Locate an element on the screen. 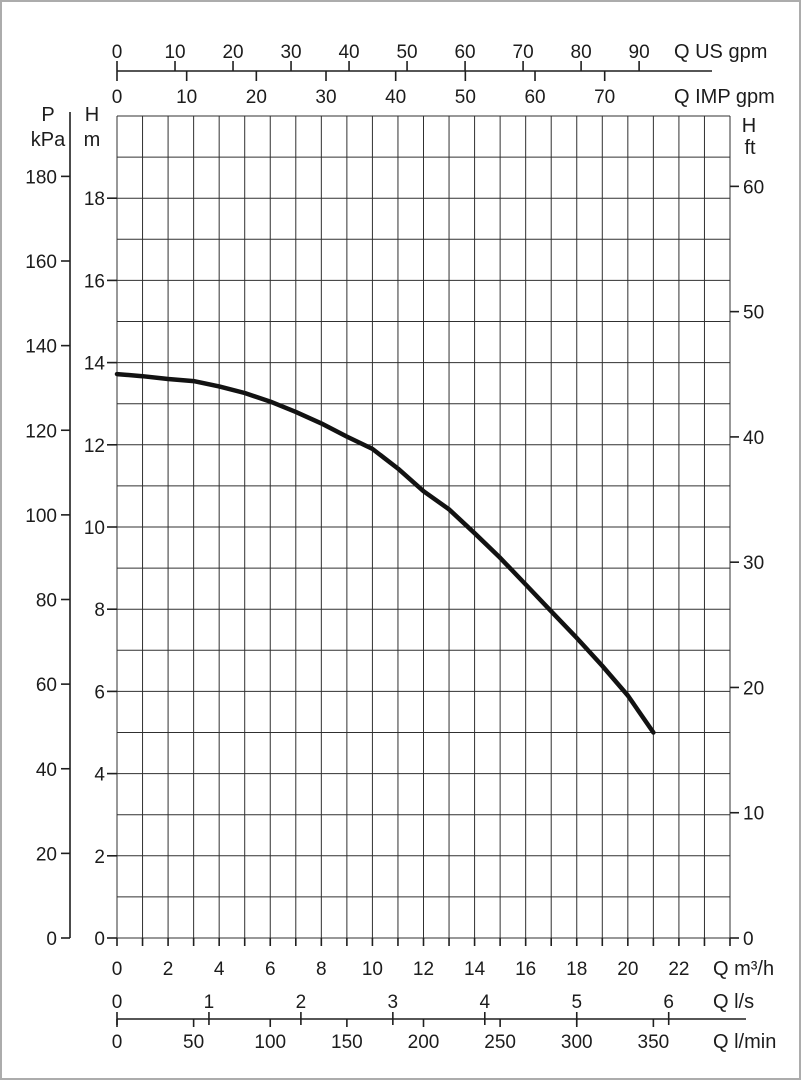 This screenshot has height=1080, width=801. tick-label-q-m3h: 16 is located at coordinates (525, 969).